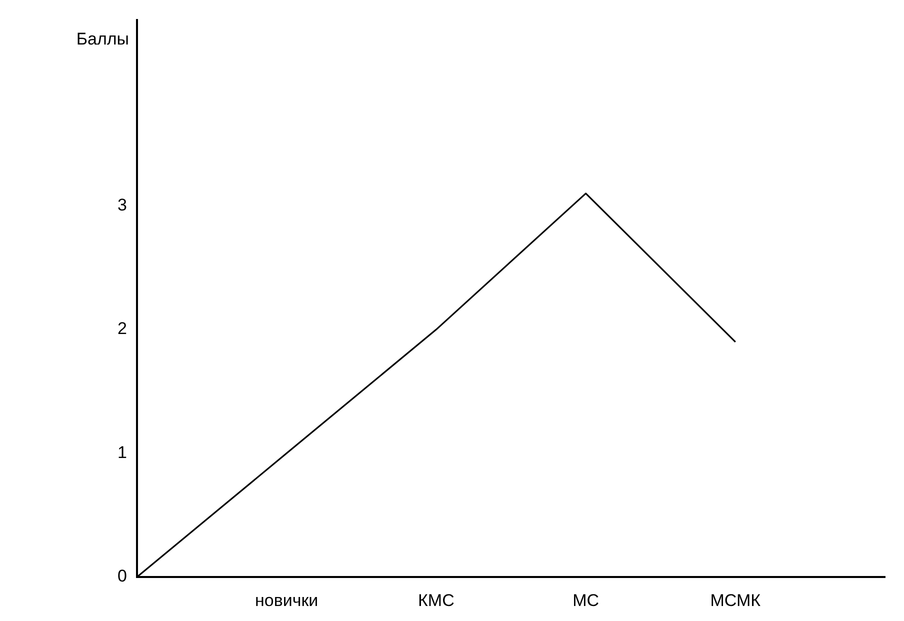  Describe the element at coordinates (102, 39) in the screenshot. I see `y-axis-title: Баллы` at that location.